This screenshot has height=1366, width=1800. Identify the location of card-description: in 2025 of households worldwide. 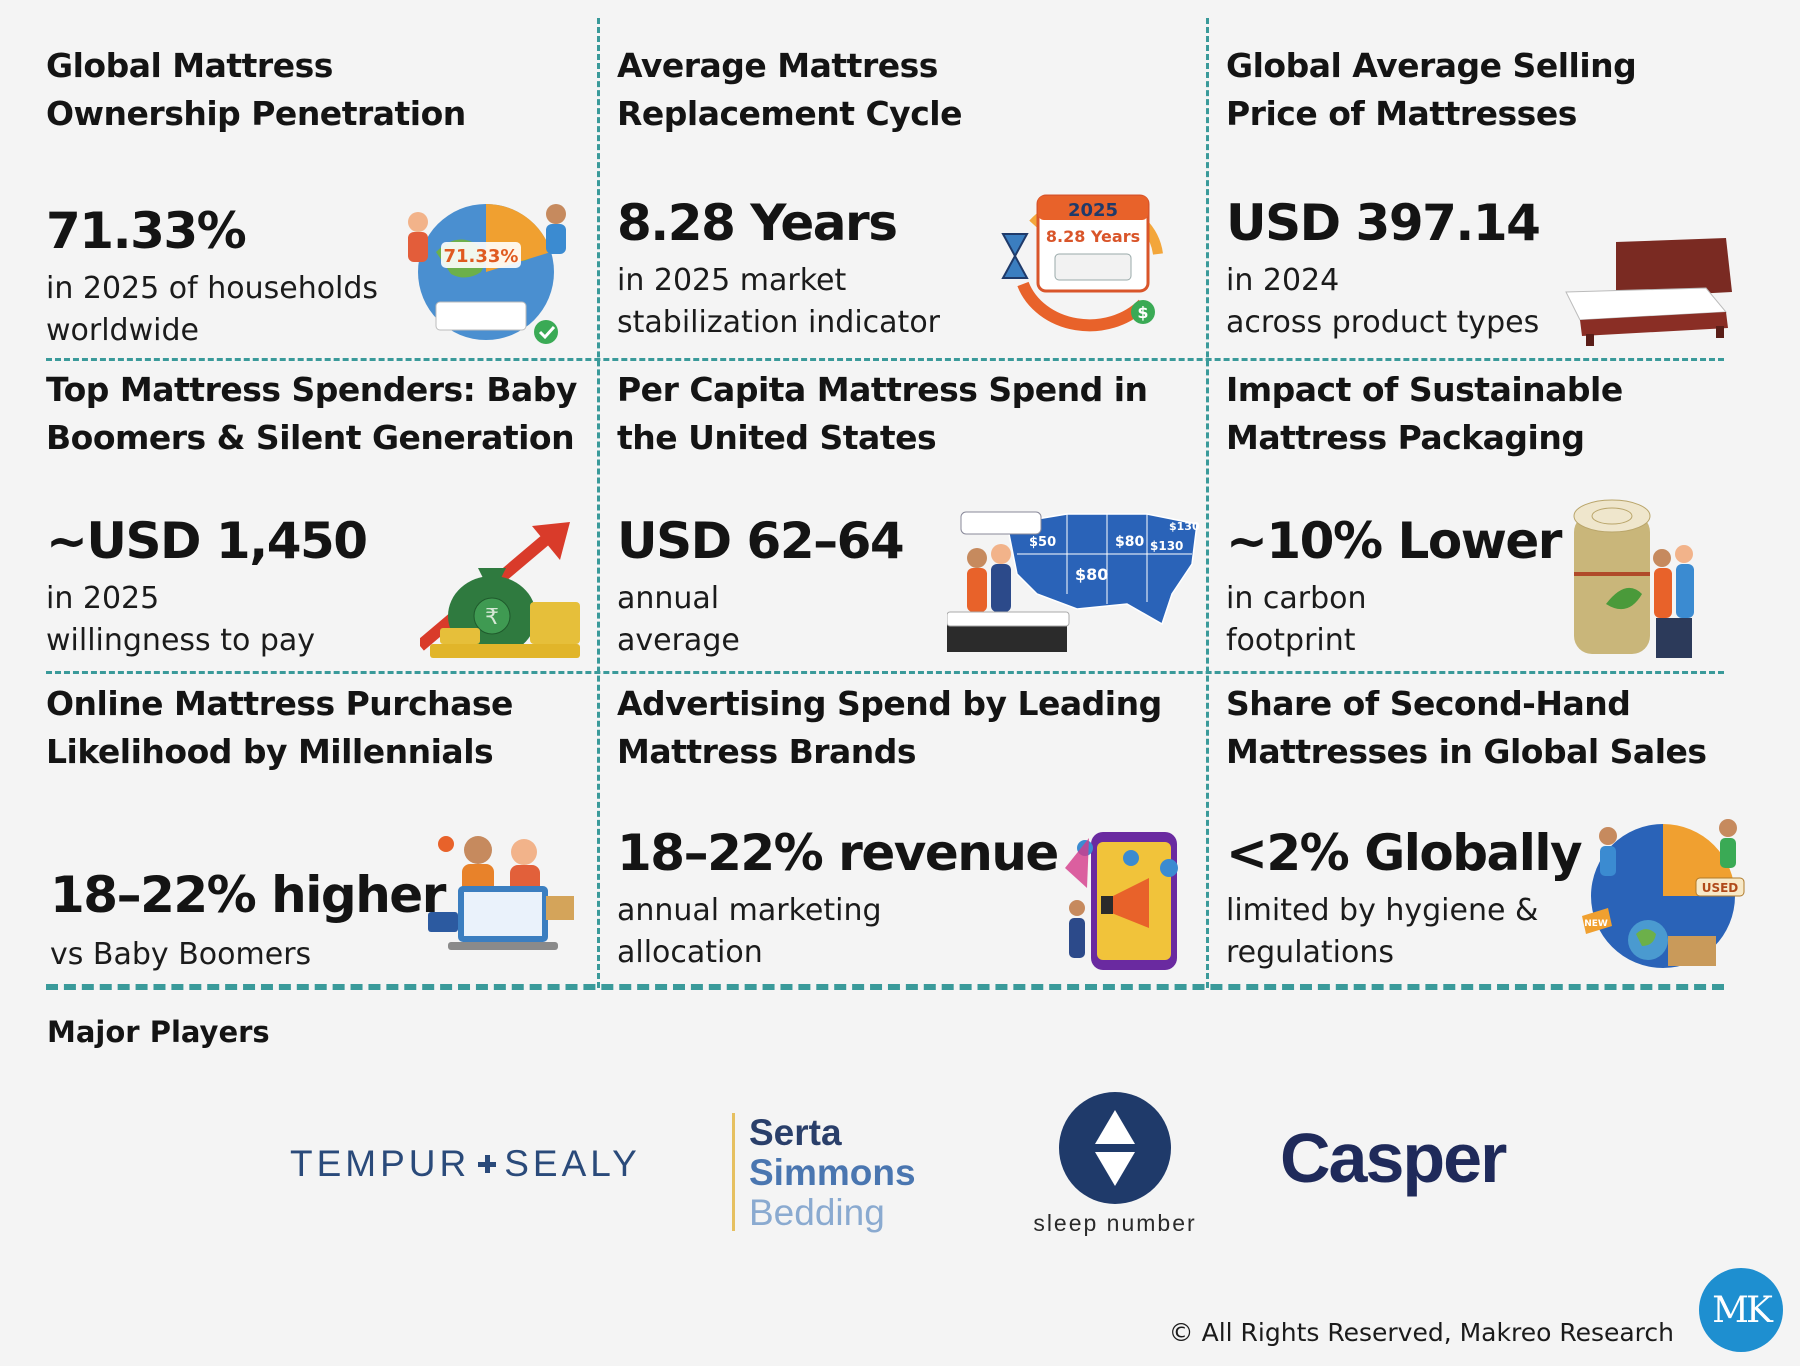
(212, 309).